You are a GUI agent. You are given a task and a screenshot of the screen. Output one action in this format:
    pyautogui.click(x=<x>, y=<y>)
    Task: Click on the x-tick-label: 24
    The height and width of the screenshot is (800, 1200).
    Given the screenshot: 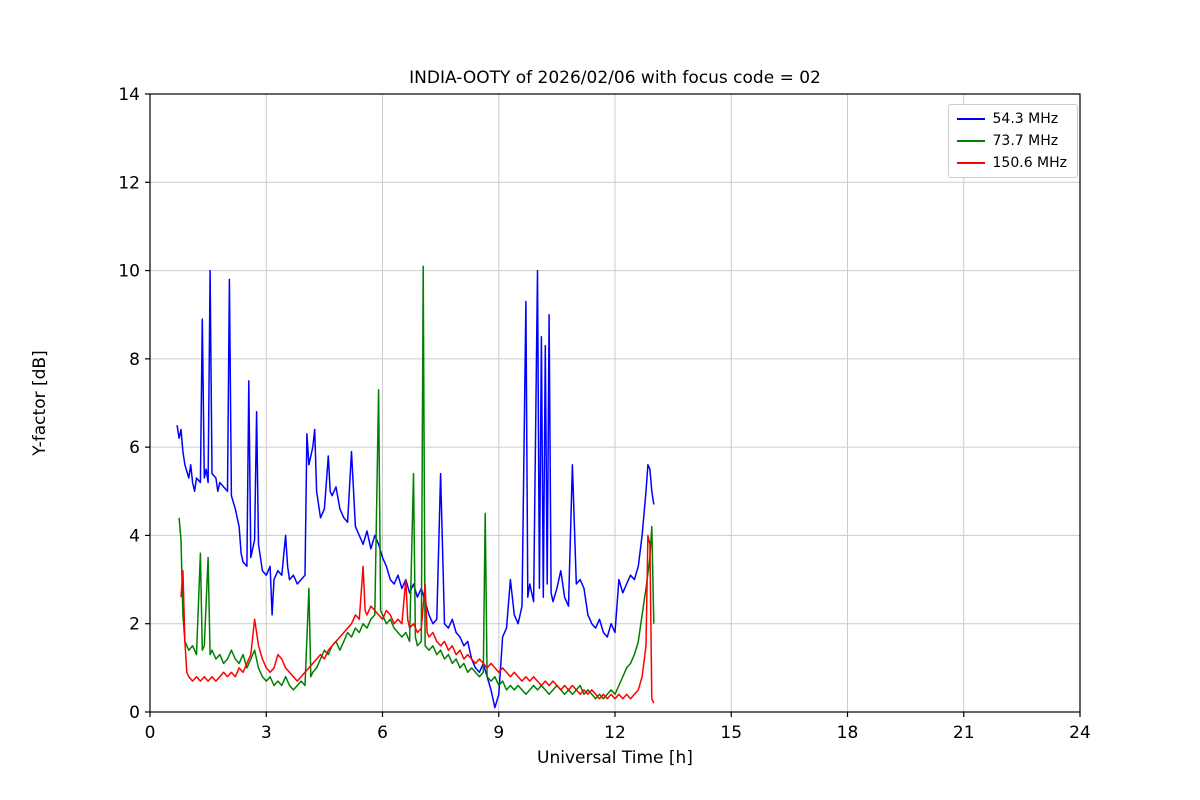 What is the action you would take?
    pyautogui.click(x=1080, y=733)
    